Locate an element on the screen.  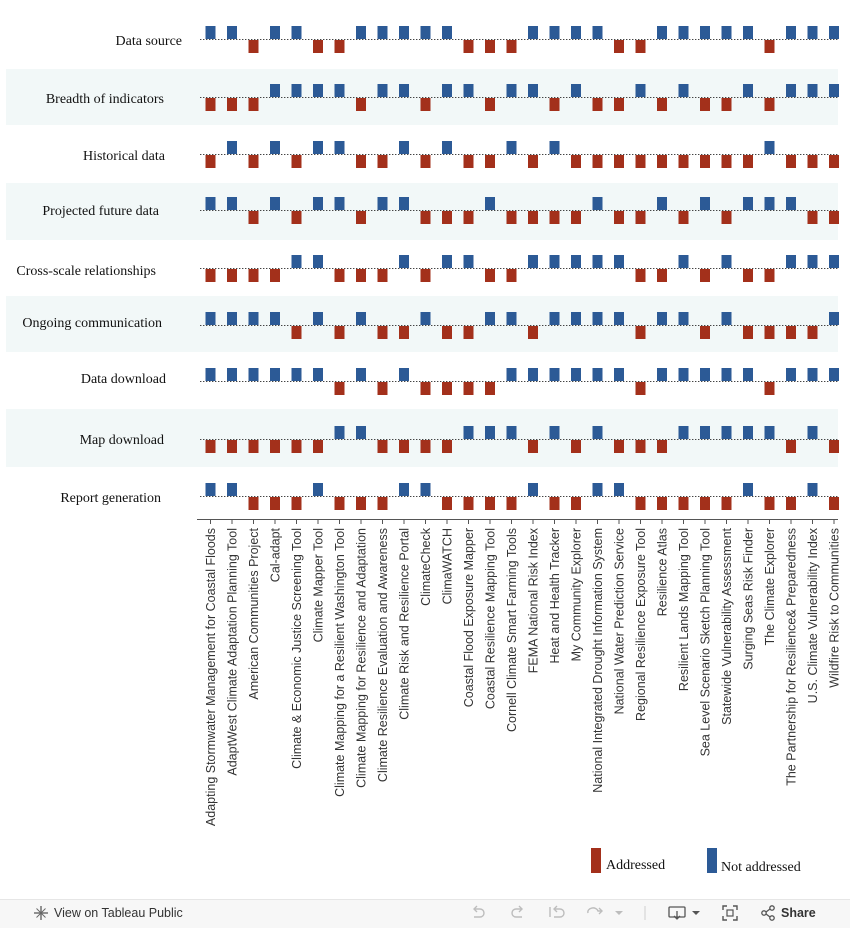
x-tick-label: Surging Seas Risk Finder is located at coordinates (749, 599).